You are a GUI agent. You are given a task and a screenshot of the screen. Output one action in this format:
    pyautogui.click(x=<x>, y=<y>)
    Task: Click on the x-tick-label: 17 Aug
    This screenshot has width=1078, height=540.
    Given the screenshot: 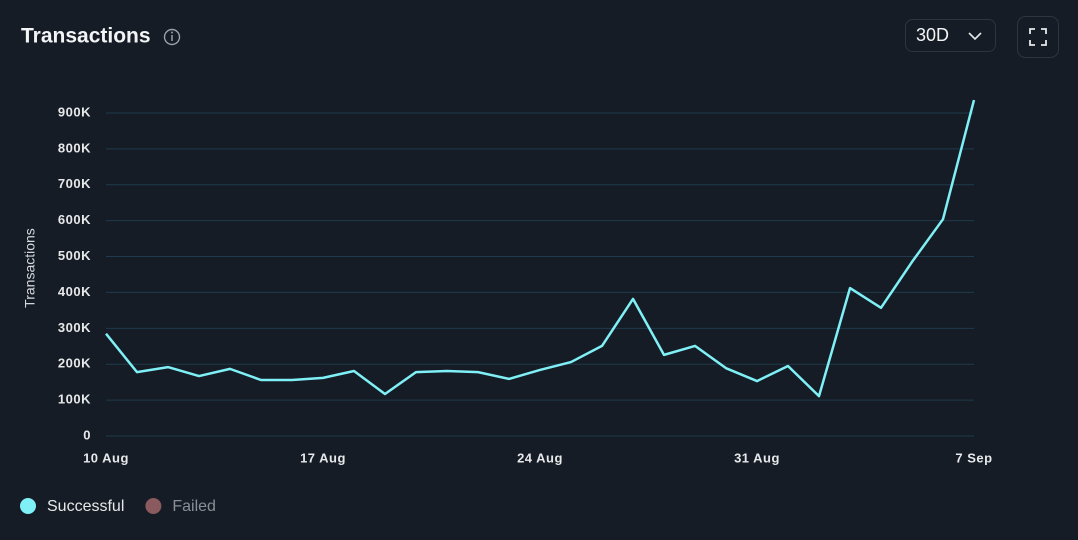 What is the action you would take?
    pyautogui.click(x=323, y=457)
    